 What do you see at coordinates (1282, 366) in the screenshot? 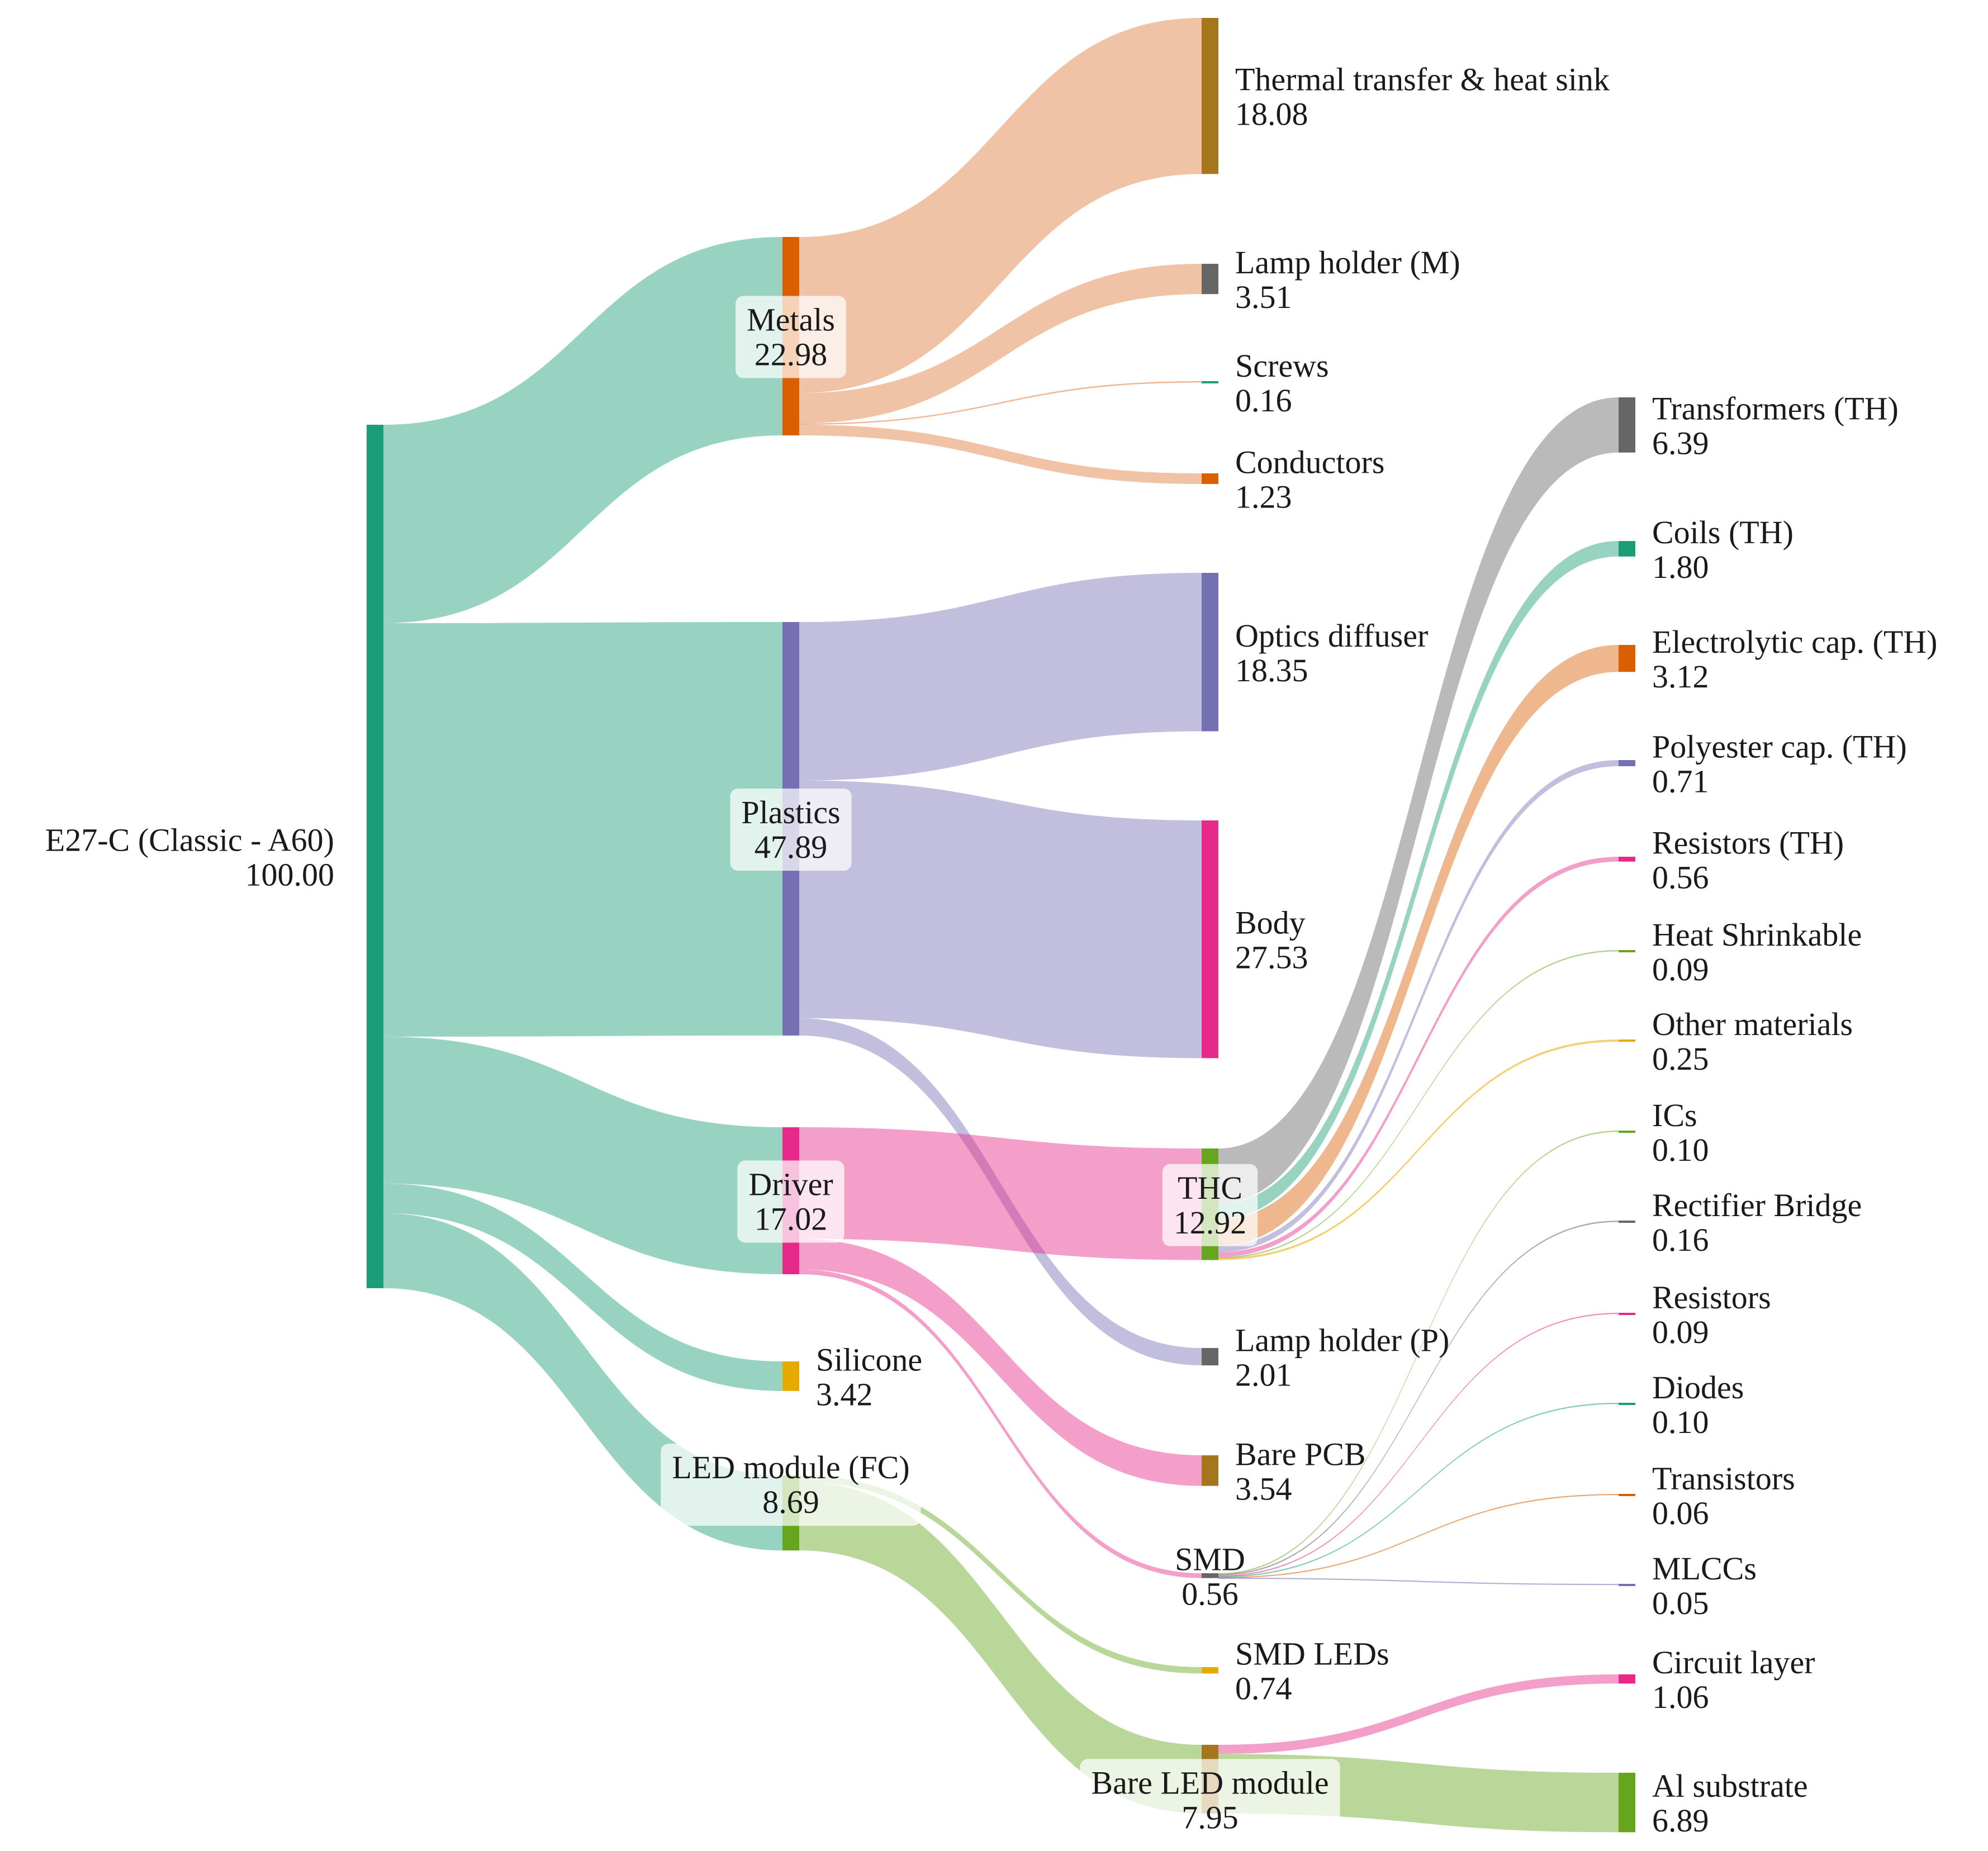
I see `label-name: Screws` at bounding box center [1282, 366].